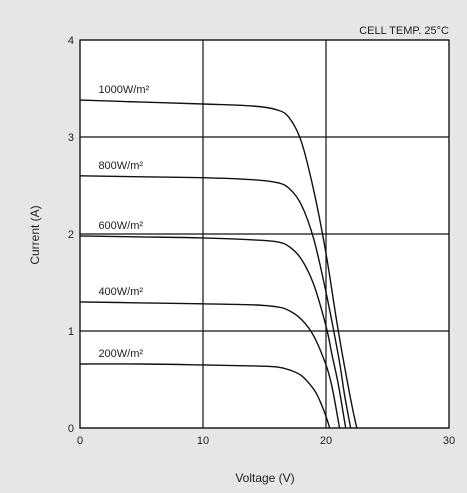  I want to click on x-tick-label-0: 0, so click(80, 441).